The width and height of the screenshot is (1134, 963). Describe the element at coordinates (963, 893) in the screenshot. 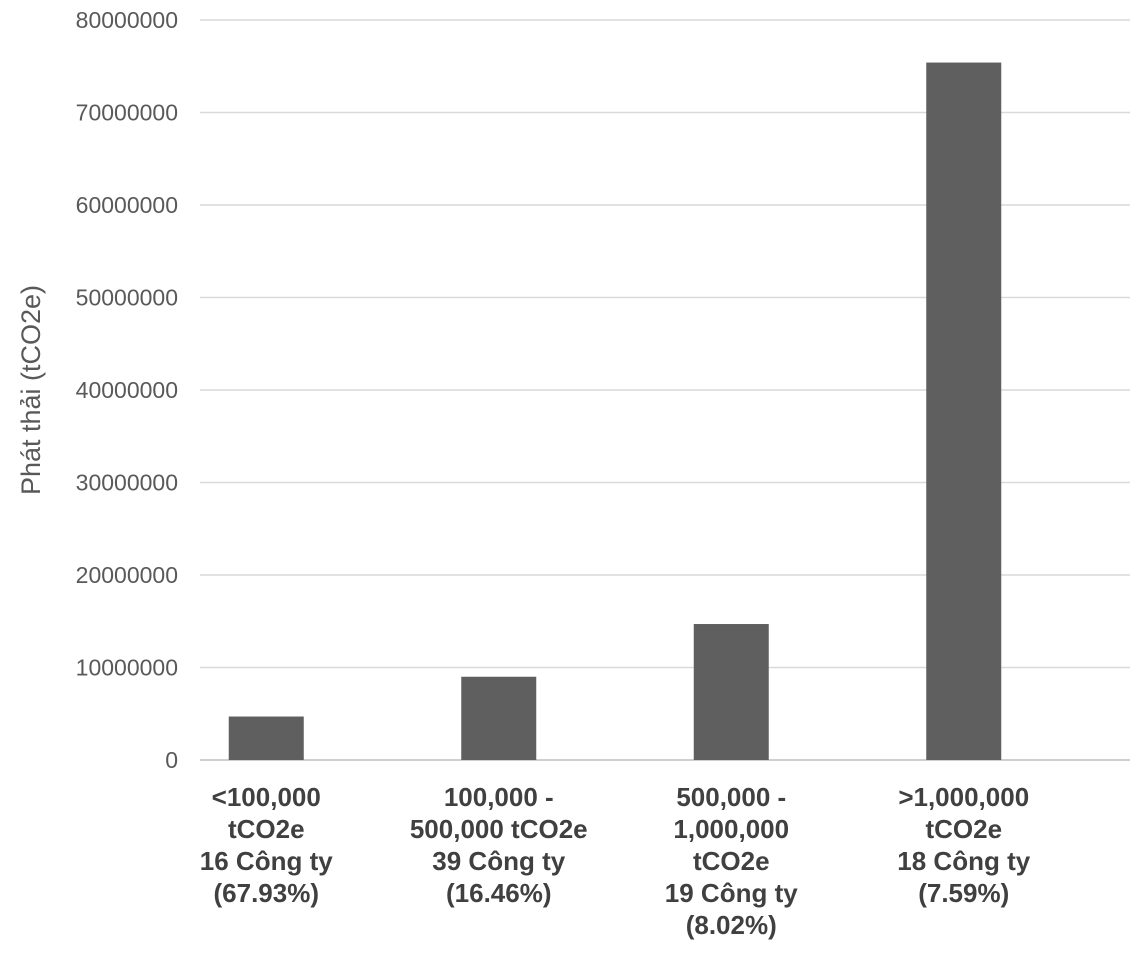

I see `x-category-label-line: (7.59%)` at that location.